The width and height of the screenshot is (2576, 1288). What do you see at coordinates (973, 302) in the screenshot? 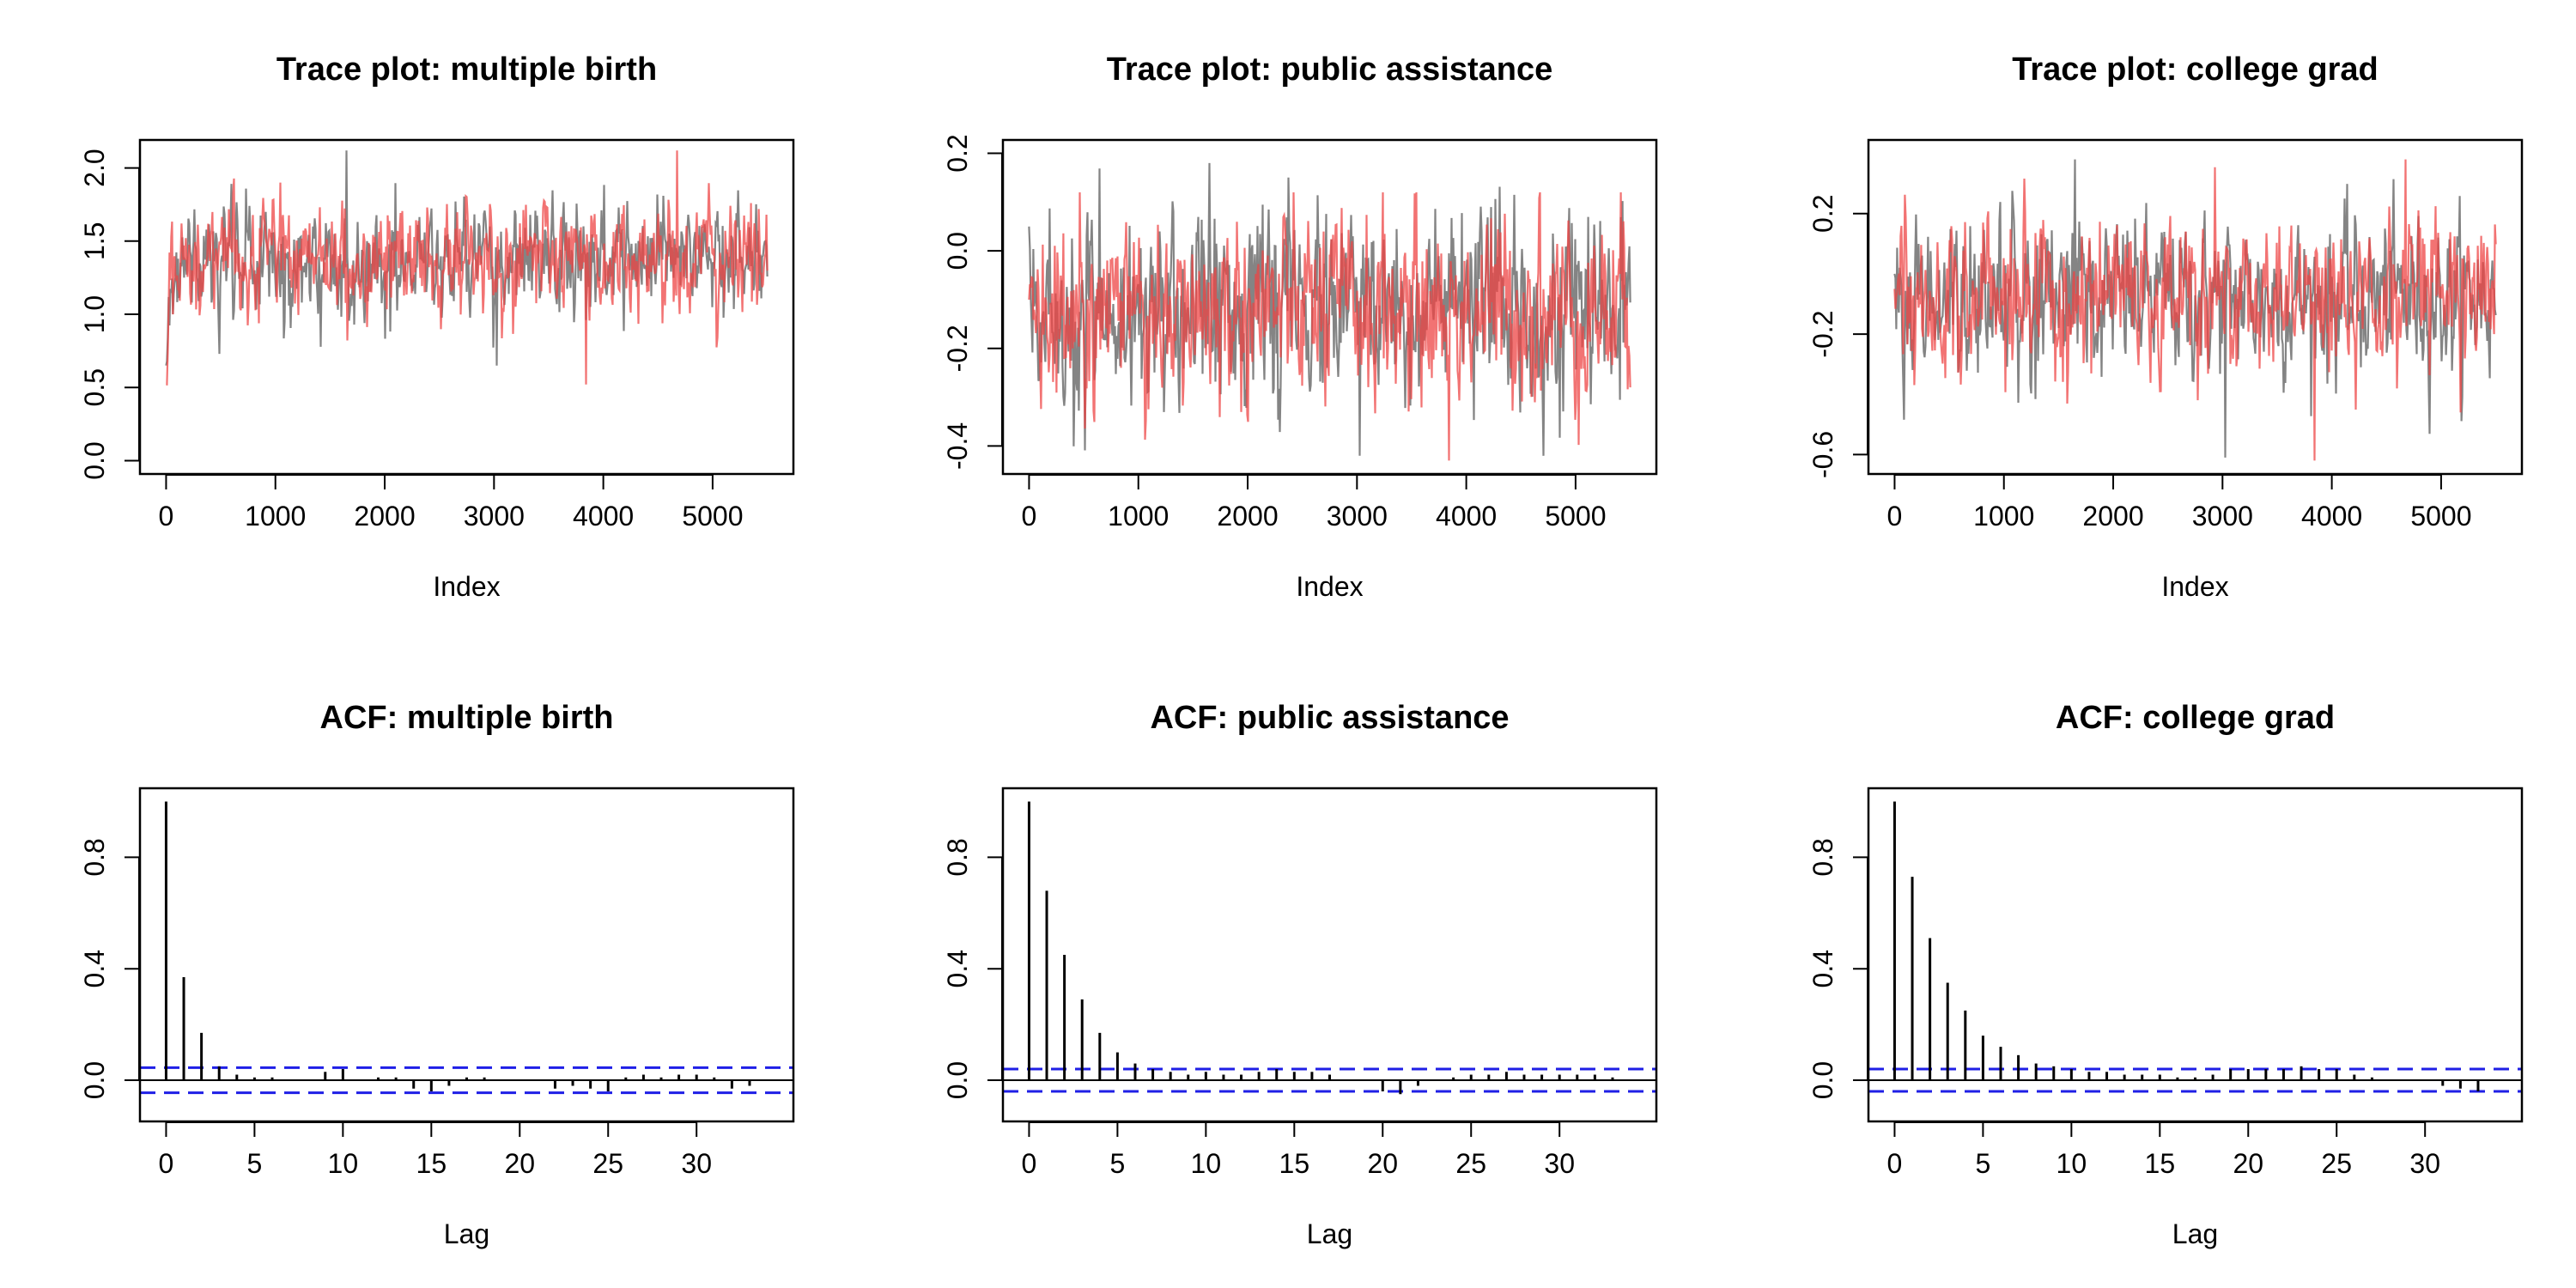
I see `y-axis: -0.4 -0.2 0.0 0.2` at bounding box center [973, 302].